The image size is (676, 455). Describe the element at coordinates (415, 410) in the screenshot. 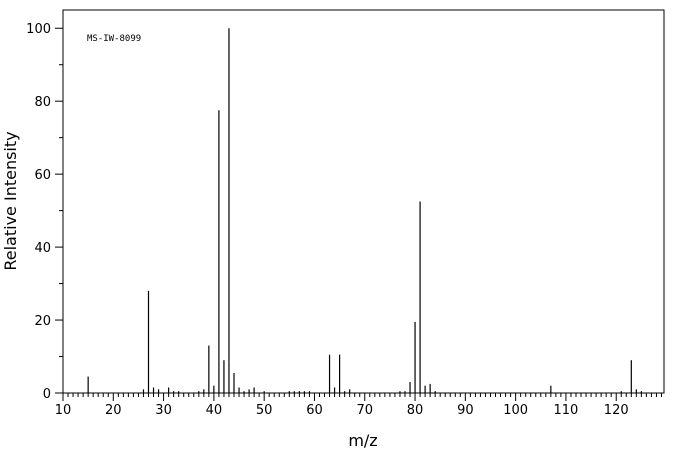

I see `x-tick-label: 80` at that location.